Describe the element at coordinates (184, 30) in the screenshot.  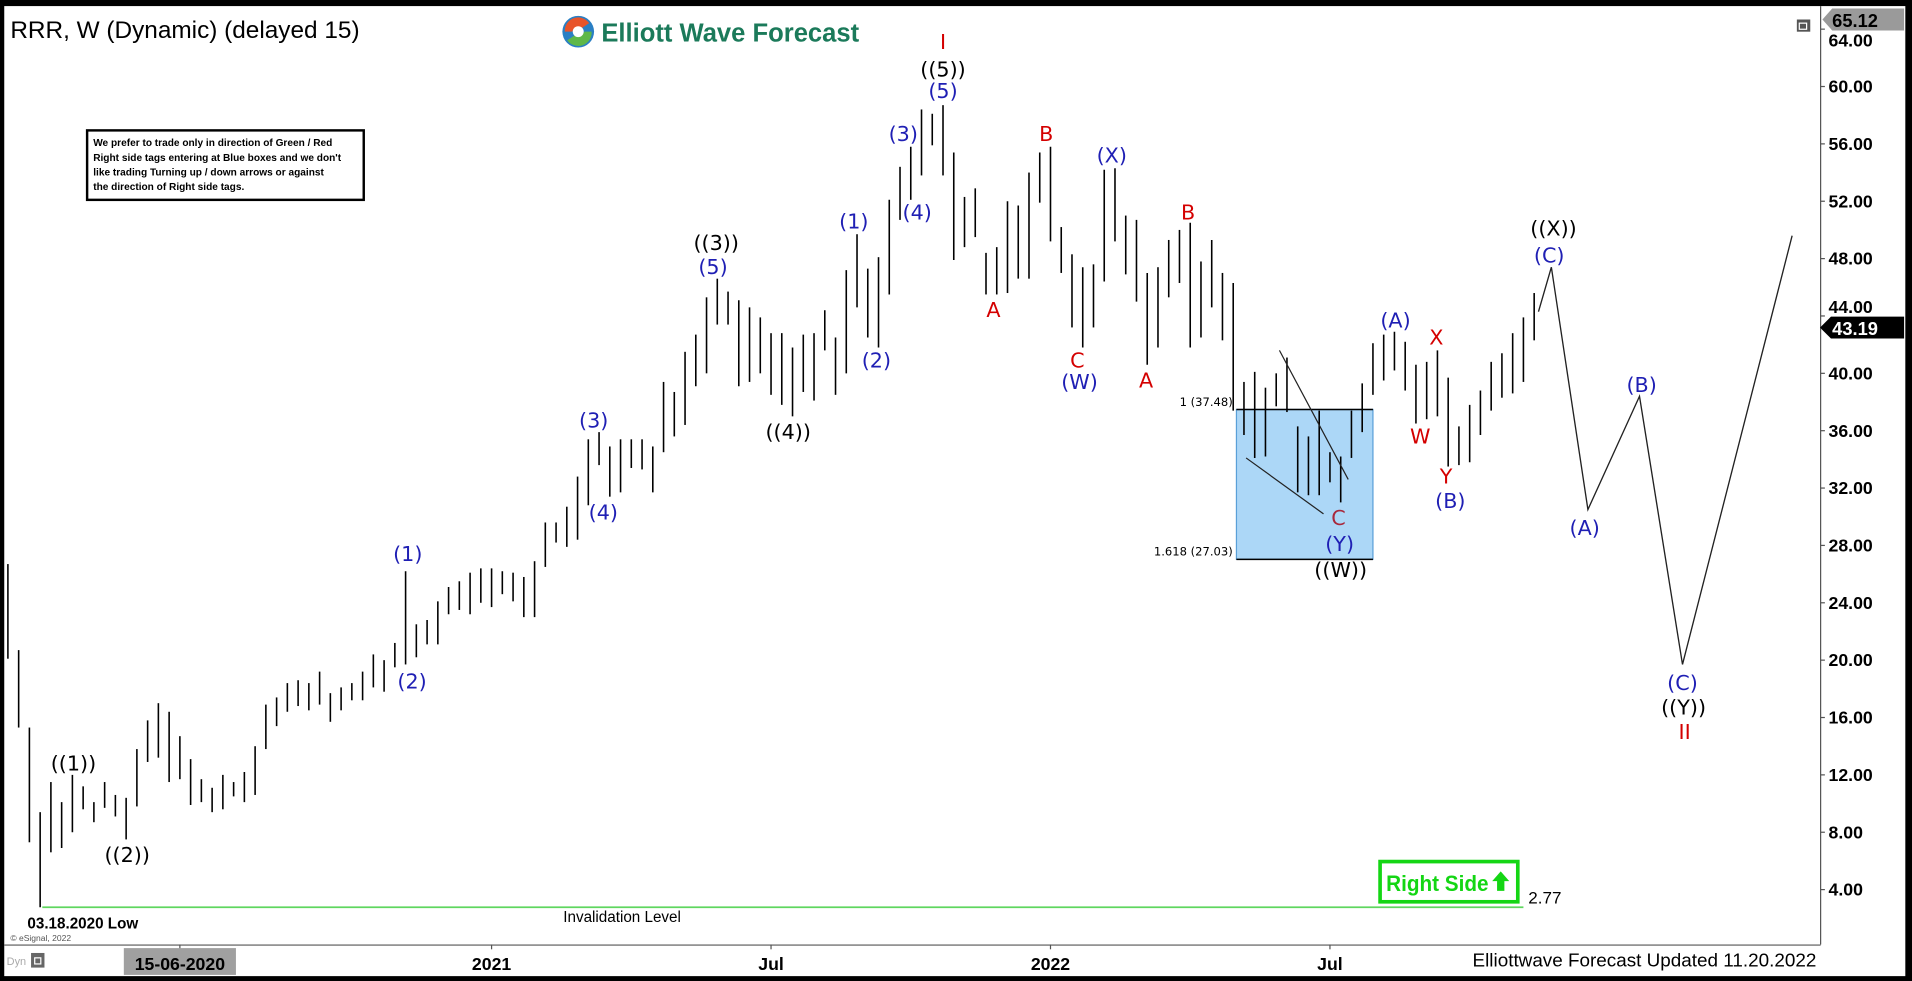
I see `chart-title: RRR, W (Dynamic) (delayed 15)` at that location.